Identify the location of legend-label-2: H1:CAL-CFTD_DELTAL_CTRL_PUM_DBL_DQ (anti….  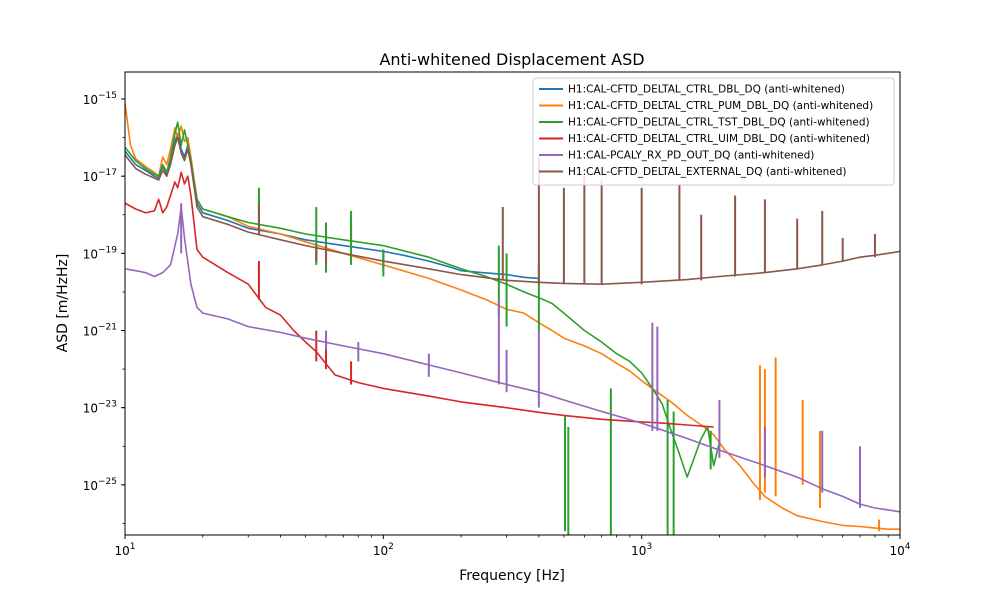
(720, 106).